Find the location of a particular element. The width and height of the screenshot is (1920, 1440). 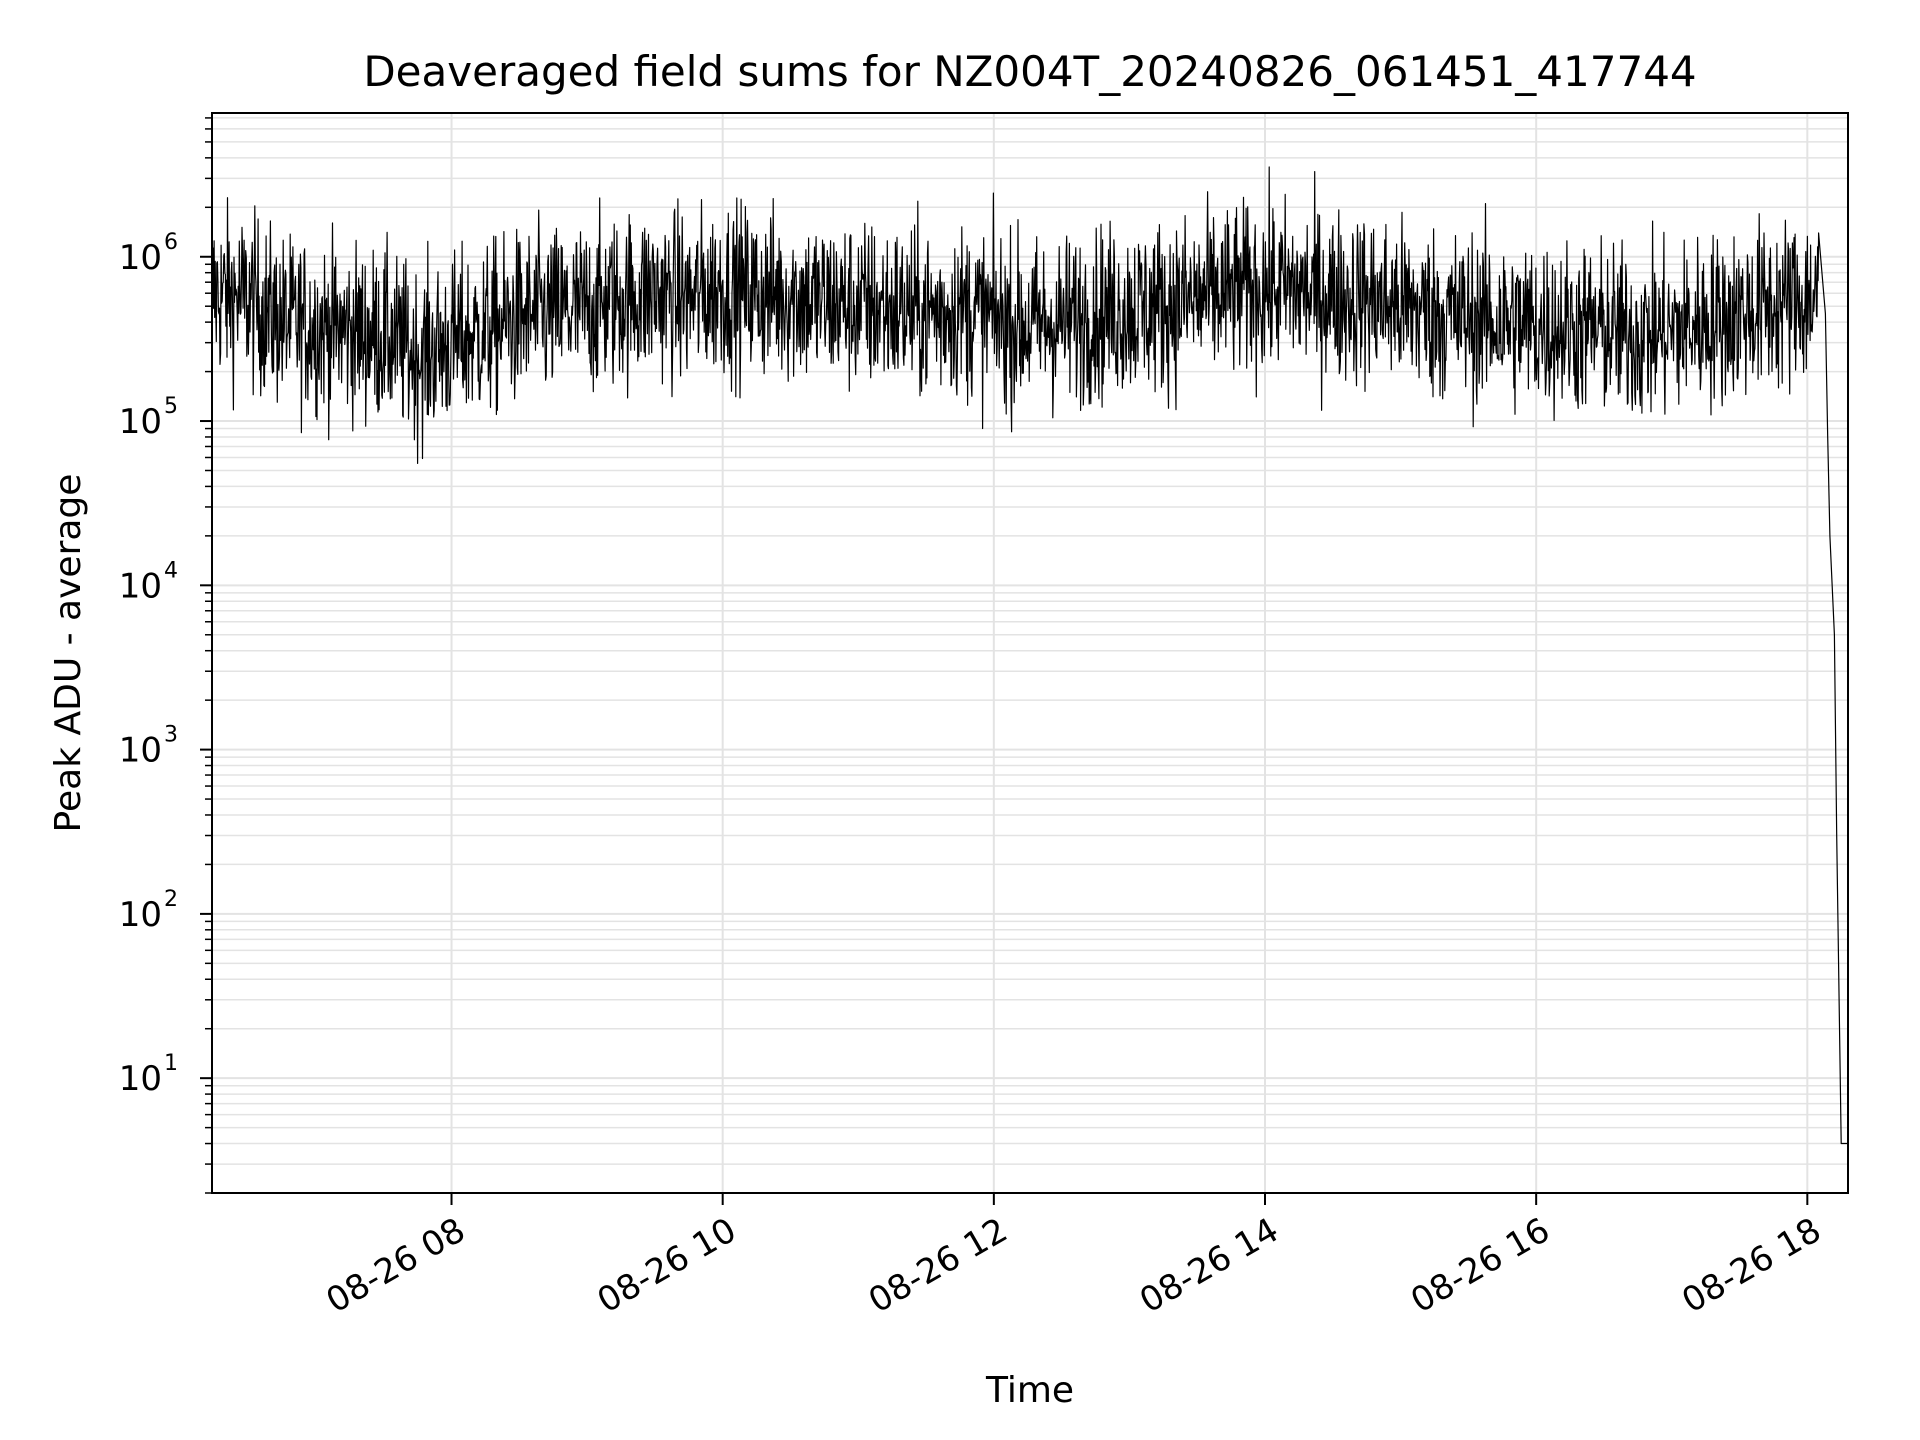

y-tick-label: 10 6 is located at coordinates (148, 254).